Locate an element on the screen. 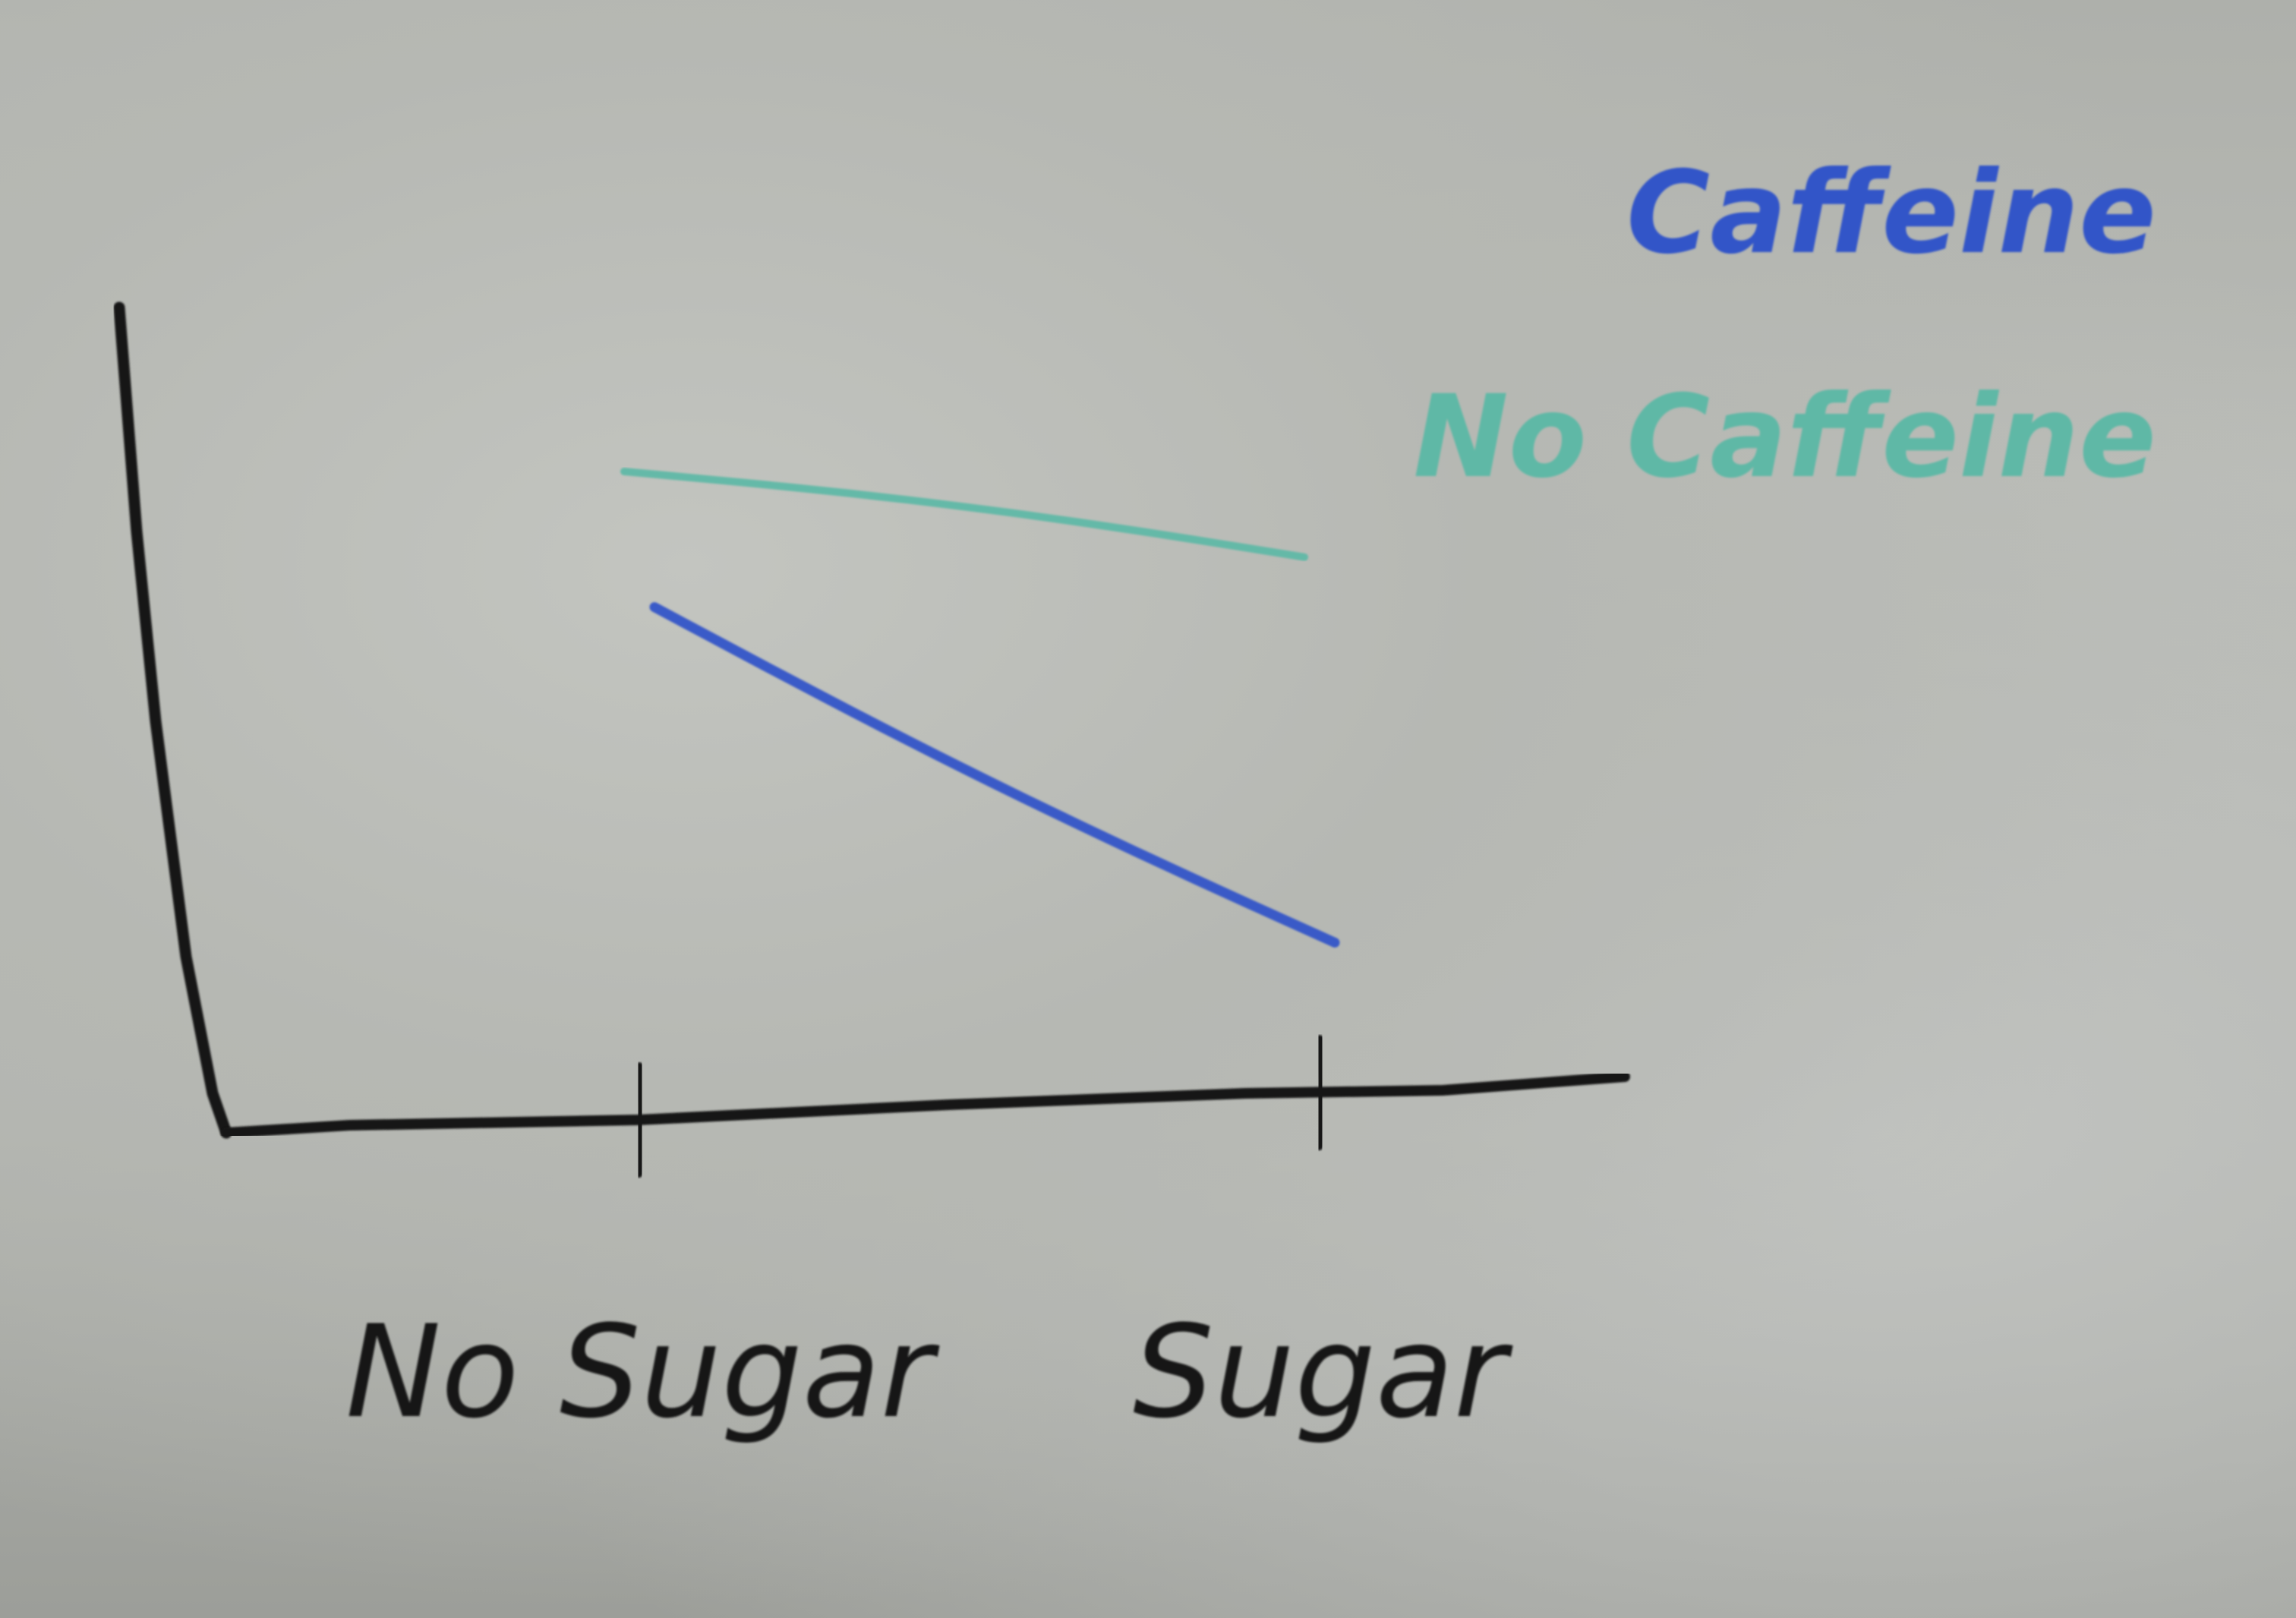 The height and width of the screenshot is (1618, 2296). series-line-no-caffeine is located at coordinates (964, 515).